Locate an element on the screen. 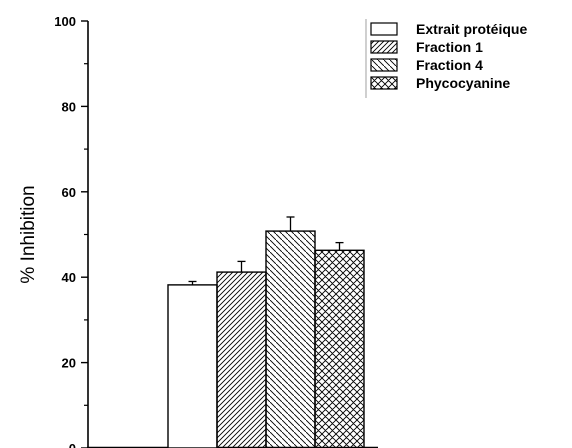 This screenshot has width=572, height=448. legend-label: Phycocyanine is located at coordinates (463, 83).